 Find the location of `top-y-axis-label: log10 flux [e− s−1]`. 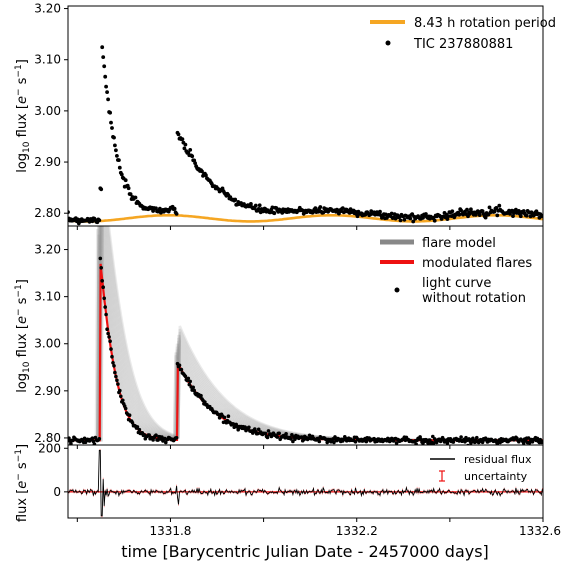

top-y-axis-label: log10 flux [e− s−1] is located at coordinates (23, 116).